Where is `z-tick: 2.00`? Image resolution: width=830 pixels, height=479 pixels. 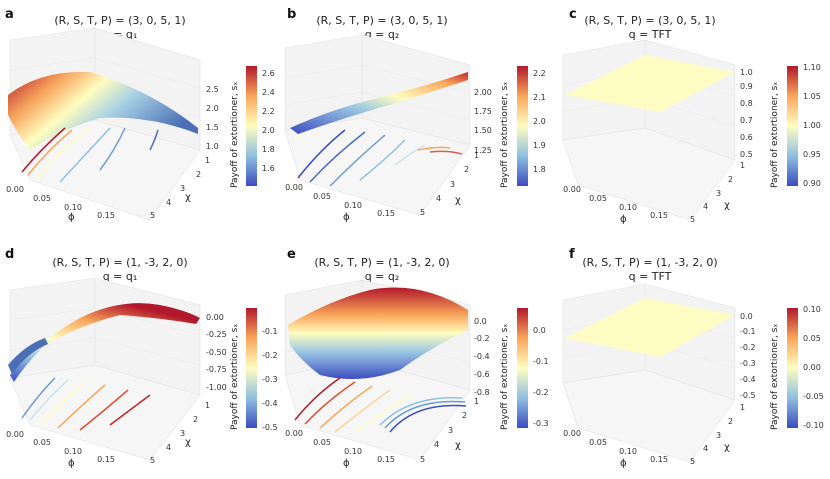 z-tick: 2.00 is located at coordinates (483, 92).